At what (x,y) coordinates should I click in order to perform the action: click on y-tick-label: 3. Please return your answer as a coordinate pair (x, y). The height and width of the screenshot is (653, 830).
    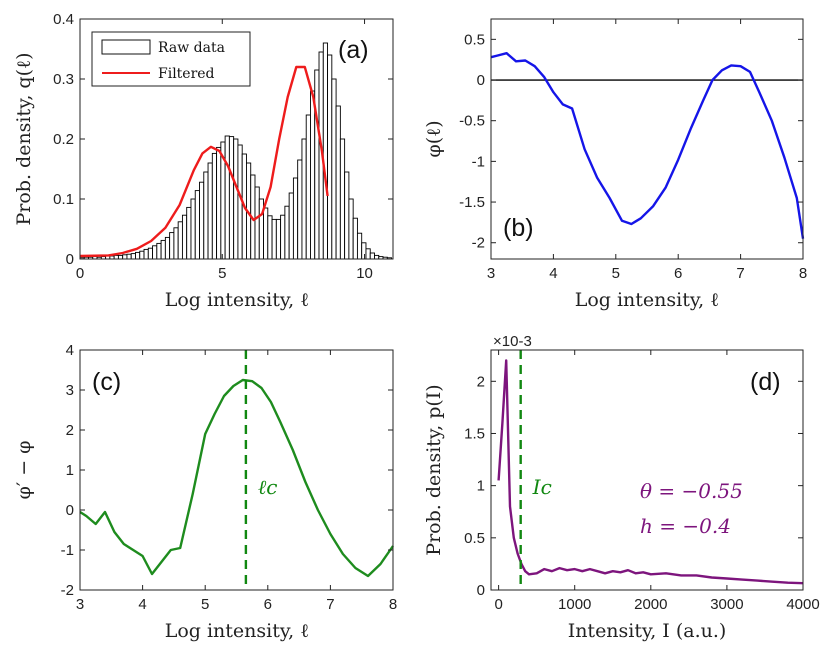
    Looking at the image, I should click on (70, 390).